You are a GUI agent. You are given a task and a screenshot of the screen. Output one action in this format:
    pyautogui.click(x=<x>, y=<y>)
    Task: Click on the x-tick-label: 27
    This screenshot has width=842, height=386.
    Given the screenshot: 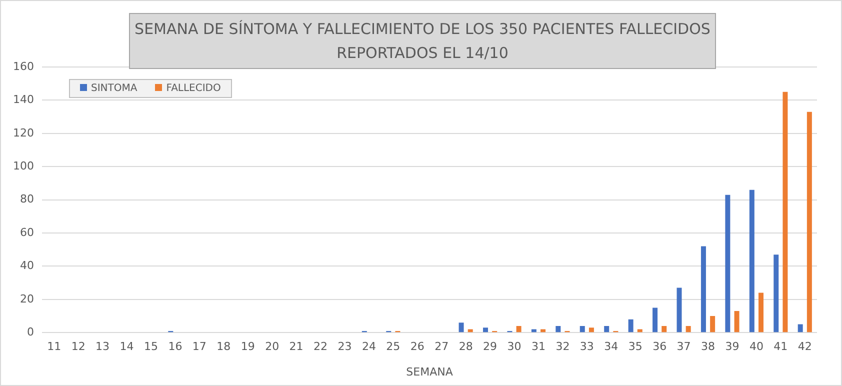 What is the action you would take?
    pyautogui.click(x=441, y=347)
    